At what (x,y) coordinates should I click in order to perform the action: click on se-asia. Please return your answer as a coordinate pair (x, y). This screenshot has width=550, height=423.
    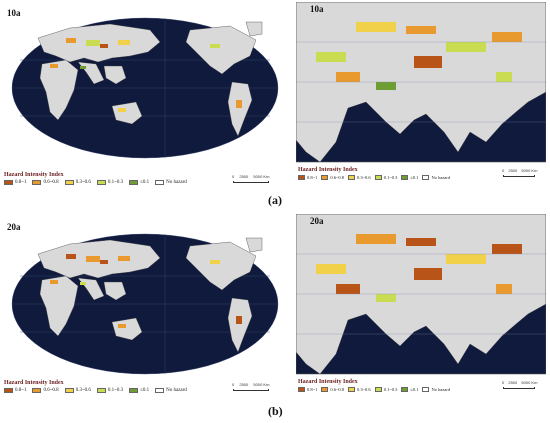
    Looking at the image, I should click on (115, 75).